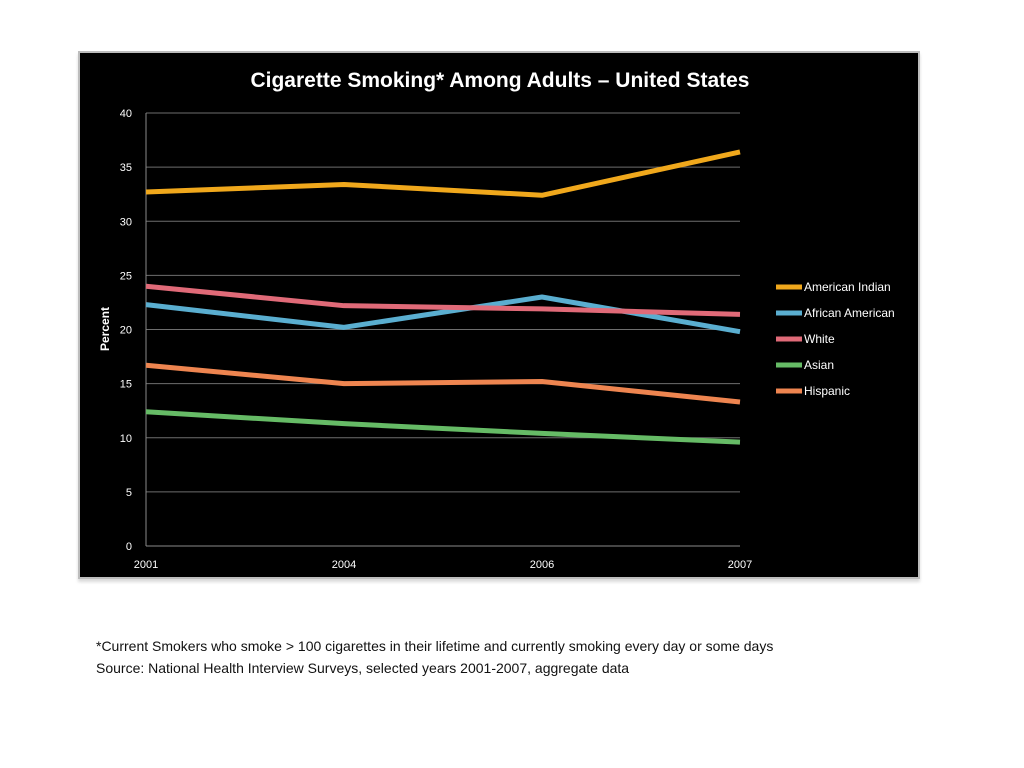  What do you see at coordinates (126, 331) in the screenshot?
I see `y-tick-label: 20` at bounding box center [126, 331].